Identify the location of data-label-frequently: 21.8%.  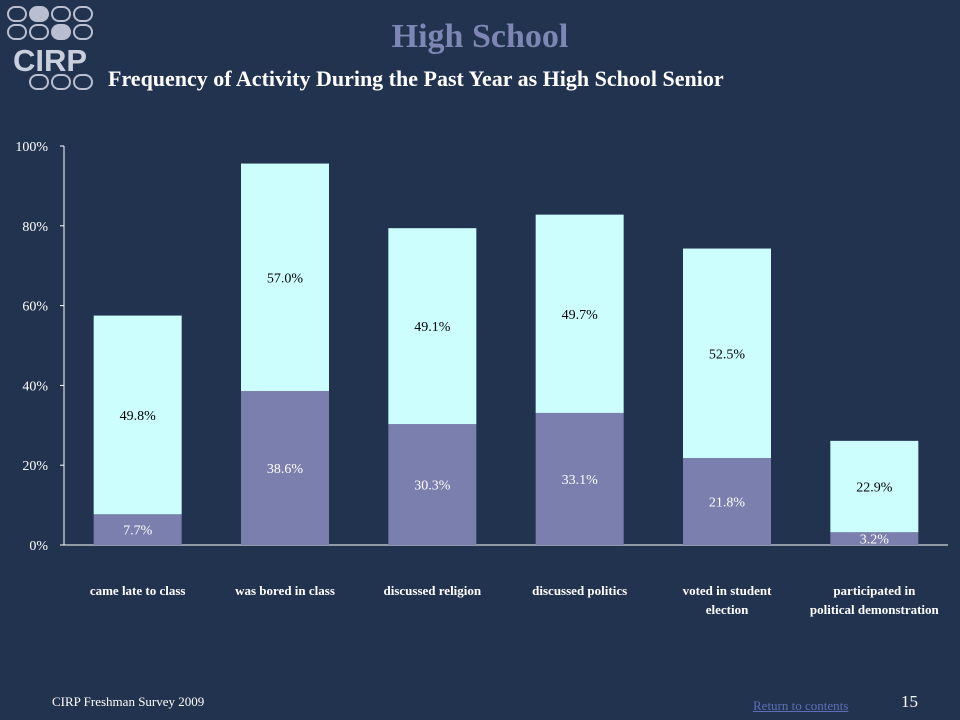
(727, 503).